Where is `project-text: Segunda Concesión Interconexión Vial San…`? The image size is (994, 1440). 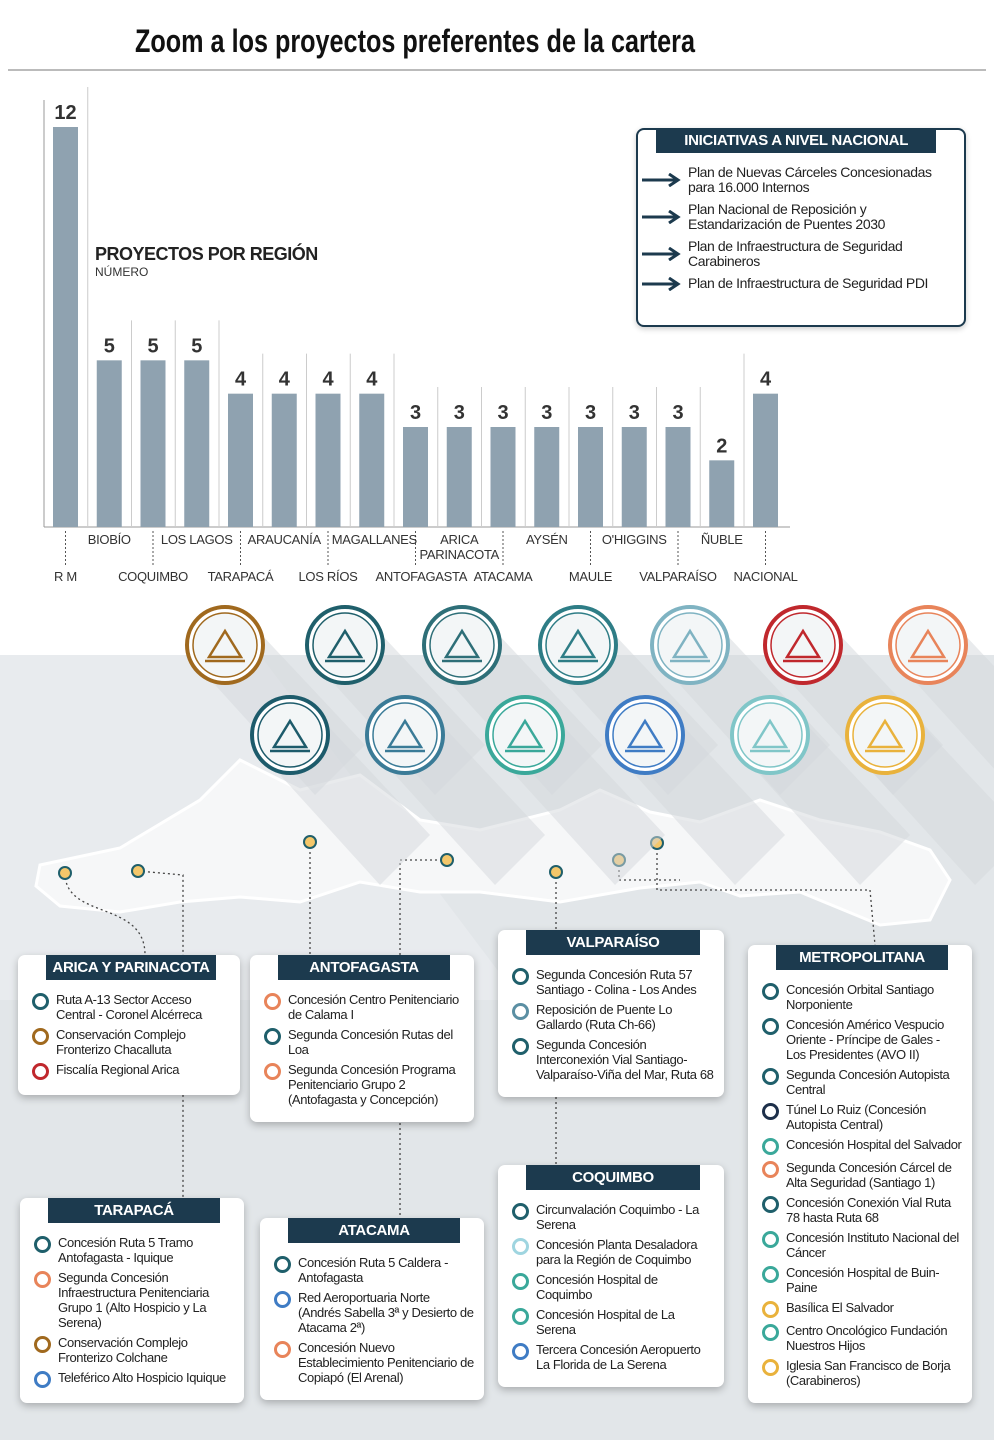
project-text: Segunda Concesión Interconexión Vial San… is located at coordinates (625, 1059).